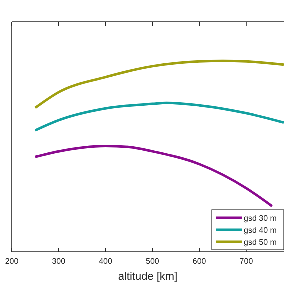 The image size is (286, 286). What do you see at coordinates (106, 261) in the screenshot?
I see `x-tick-label: 400` at bounding box center [106, 261].